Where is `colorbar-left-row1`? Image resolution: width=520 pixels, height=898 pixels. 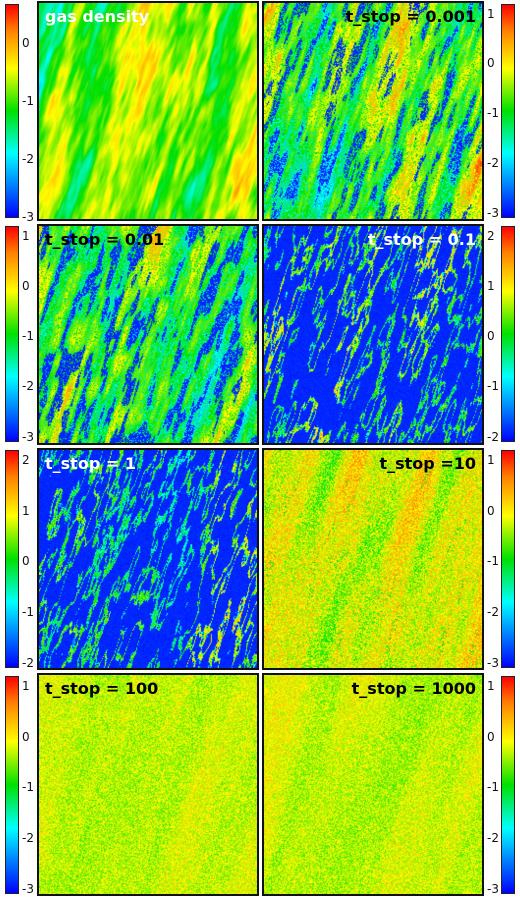 colorbar-left-row1 is located at coordinates (12, 111).